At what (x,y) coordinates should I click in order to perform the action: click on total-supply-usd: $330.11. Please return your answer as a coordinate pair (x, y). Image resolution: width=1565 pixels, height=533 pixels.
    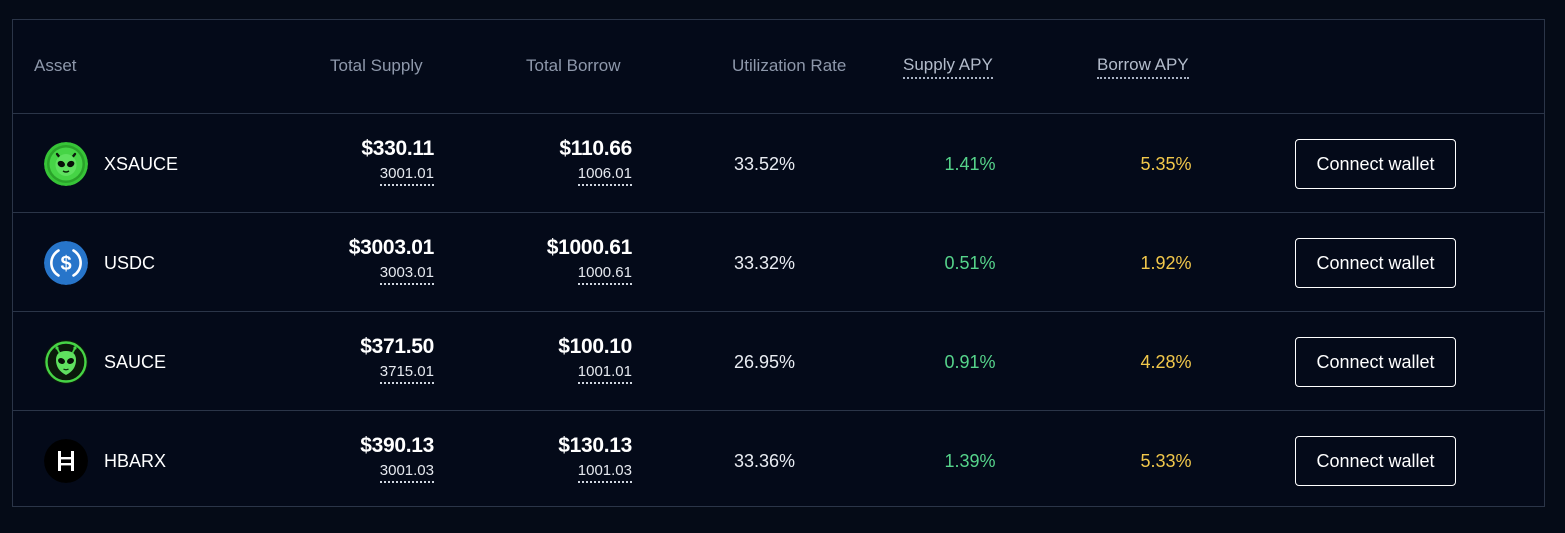
    Looking at the image, I should click on (397, 148).